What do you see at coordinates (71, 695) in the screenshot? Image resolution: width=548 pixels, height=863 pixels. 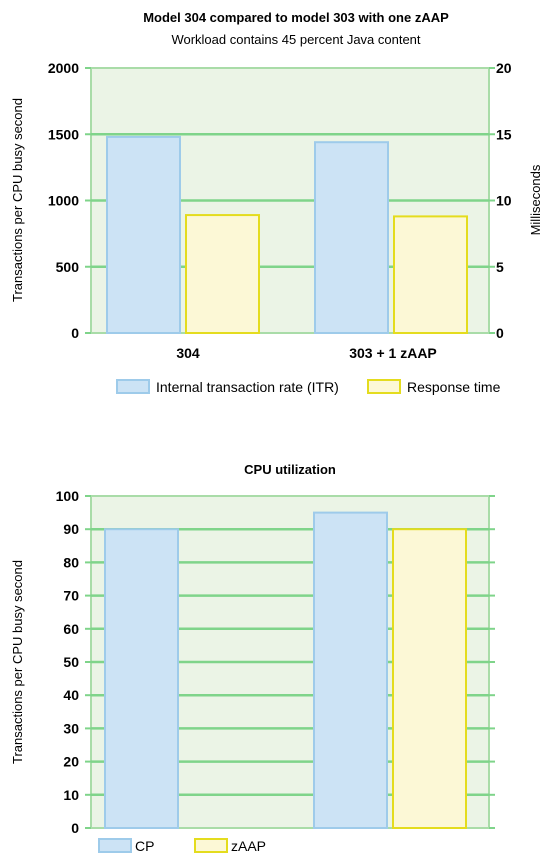 I see `chart2-y-tick-label: 40` at bounding box center [71, 695].